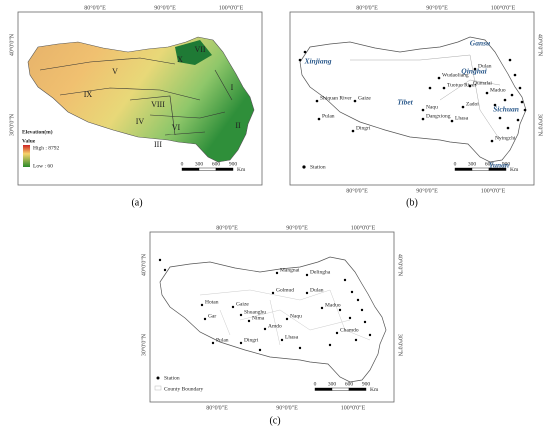 Image resolution: width=550 pixels, height=430 pixels. Describe the element at coordinates (472, 104) in the screenshot. I see `label: Zadoi` at that location.